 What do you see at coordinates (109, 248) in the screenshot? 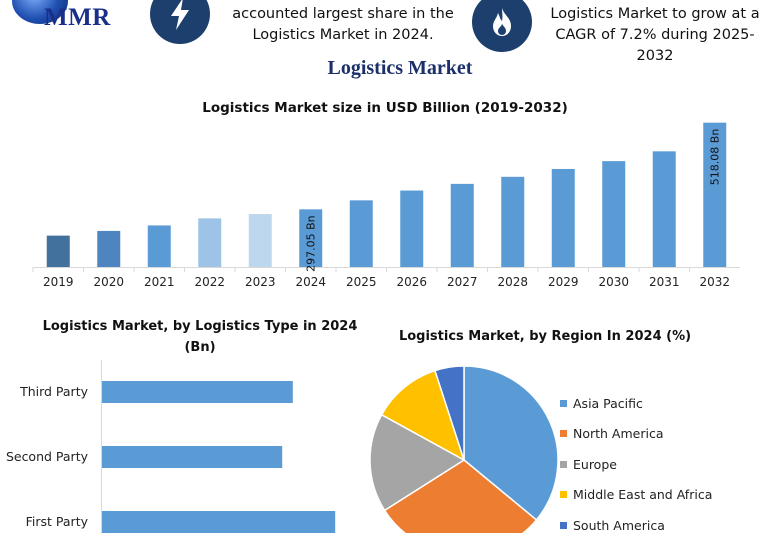
I see `bar-2020` at bounding box center [109, 248].